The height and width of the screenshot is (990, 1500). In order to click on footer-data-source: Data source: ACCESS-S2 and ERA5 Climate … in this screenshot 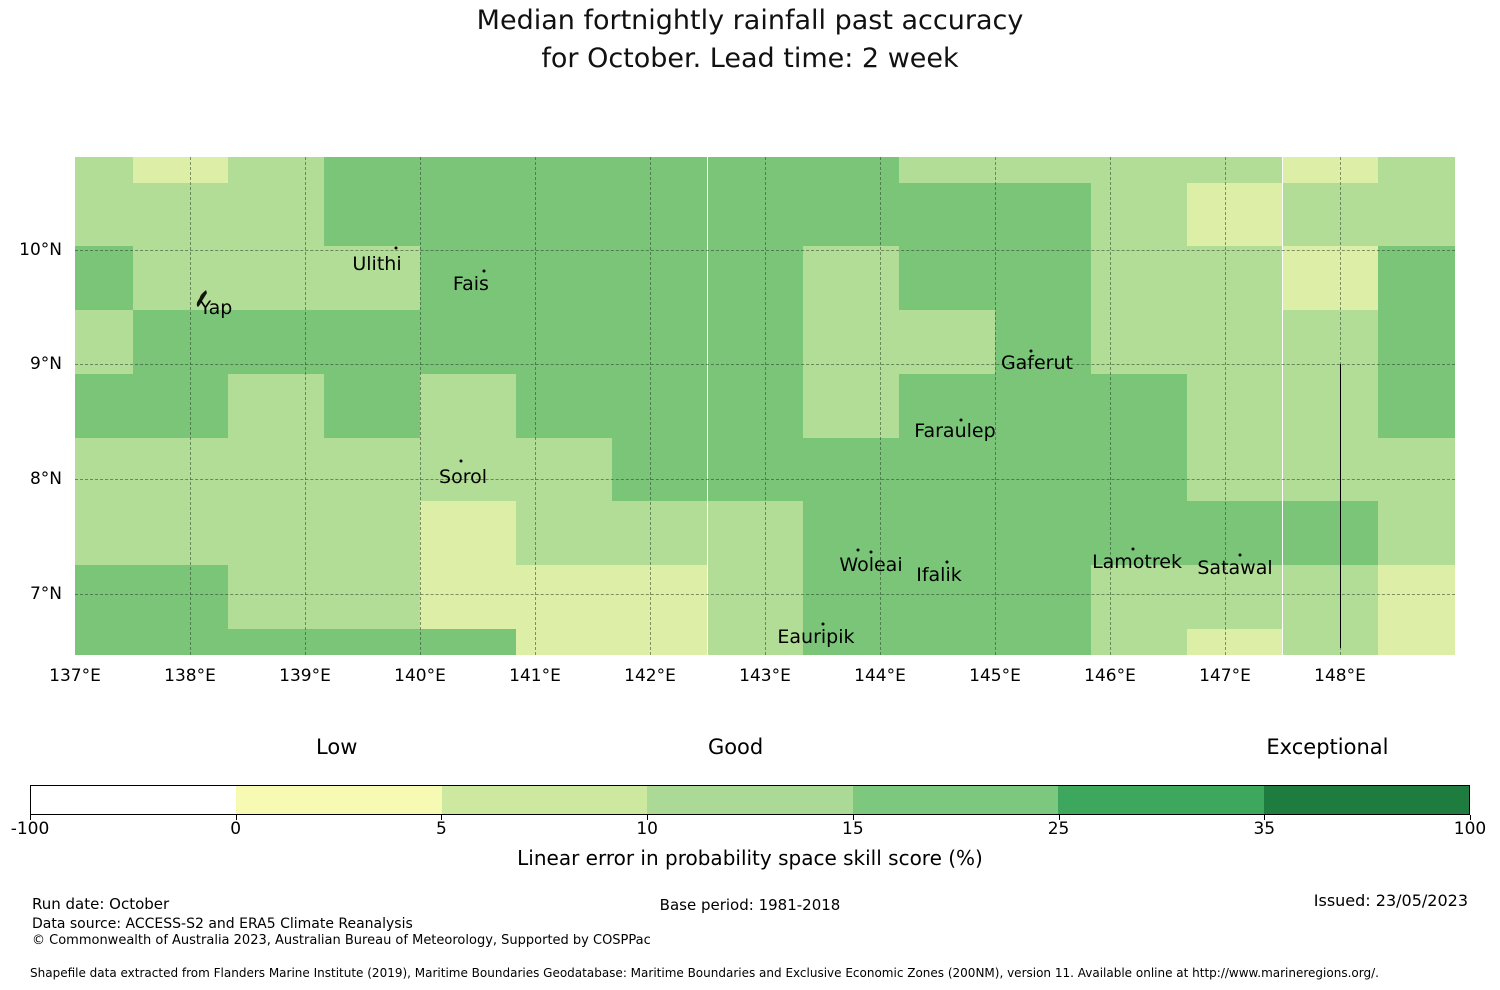, I will do `click(222, 924)`.